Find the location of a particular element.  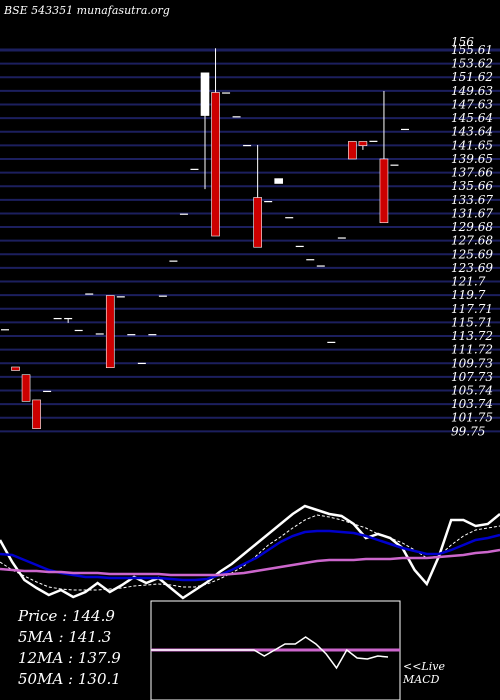

y-tick-label: 153.62 is located at coordinates (472, 64).